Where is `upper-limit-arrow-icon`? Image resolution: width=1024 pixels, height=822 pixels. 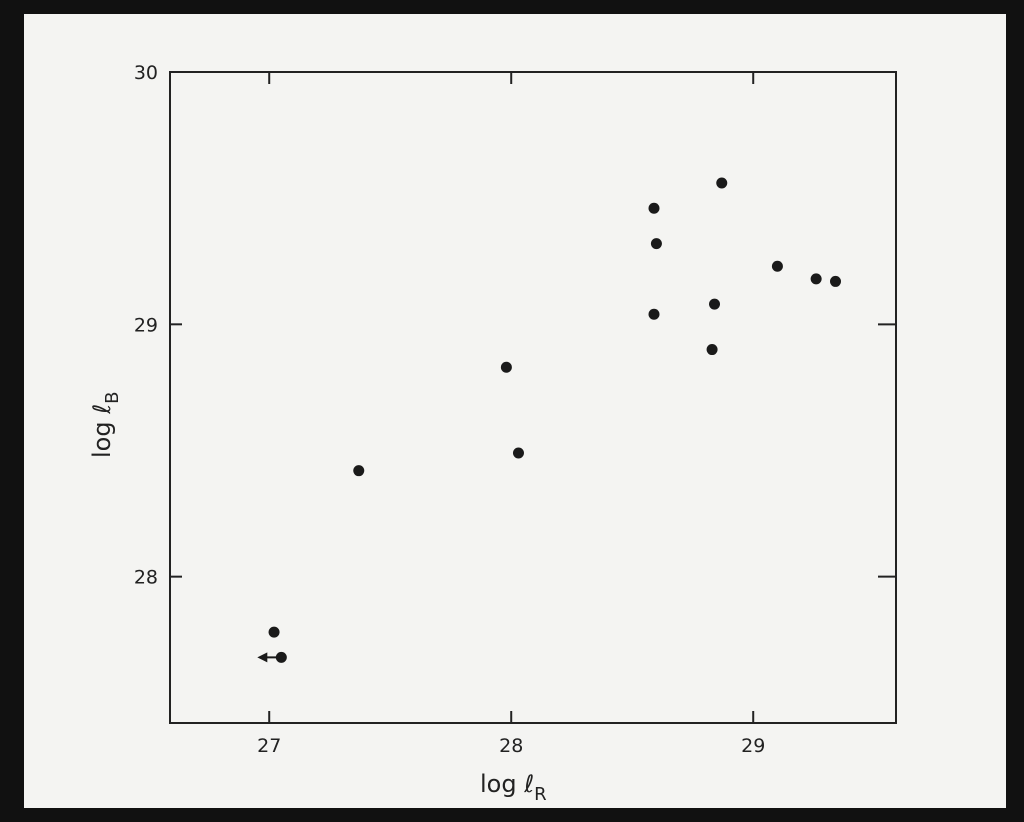
upper-limit-arrow-icon is located at coordinates (262, 657).